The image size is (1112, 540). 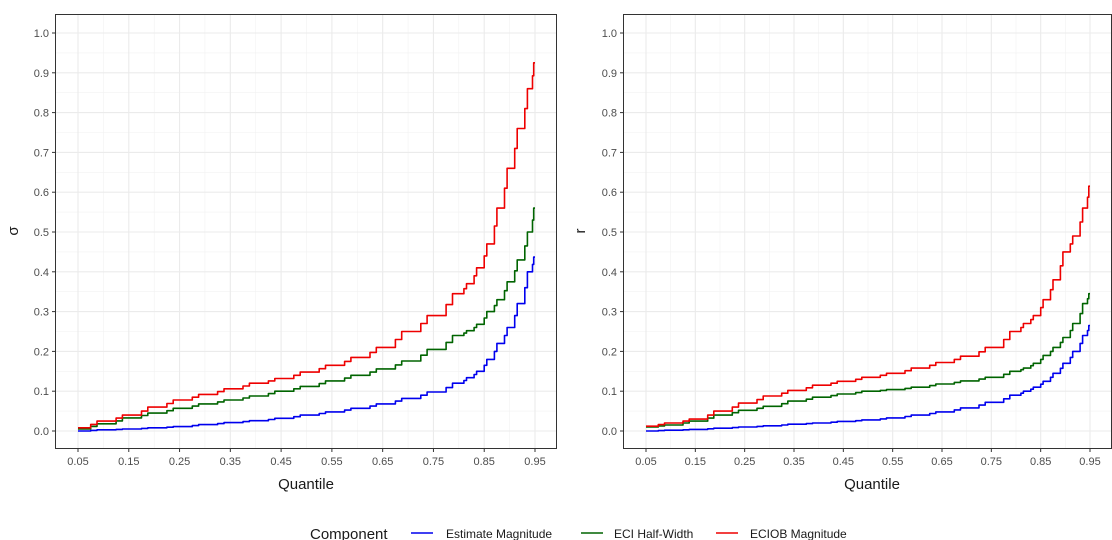 What do you see at coordinates (793, 462) in the screenshot?
I see `right-x-tick-label: 0.35` at bounding box center [793, 462].